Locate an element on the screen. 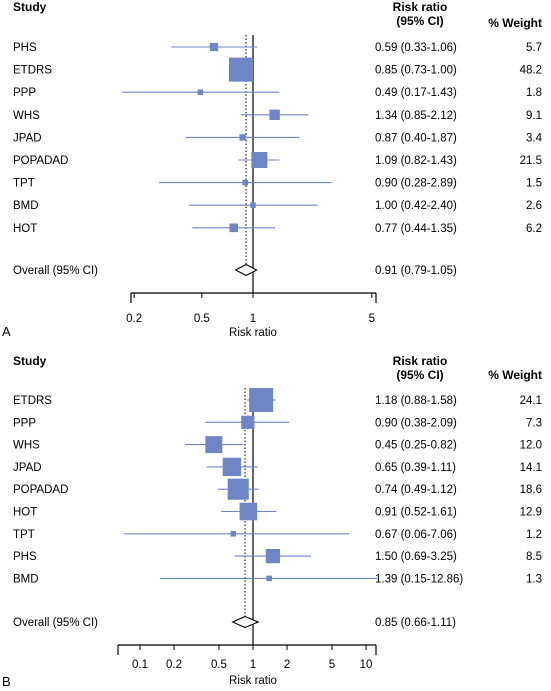 The height and width of the screenshot is (691, 551). overall-ci-value: 0.85 (0.66-1.11) is located at coordinates (415, 623).